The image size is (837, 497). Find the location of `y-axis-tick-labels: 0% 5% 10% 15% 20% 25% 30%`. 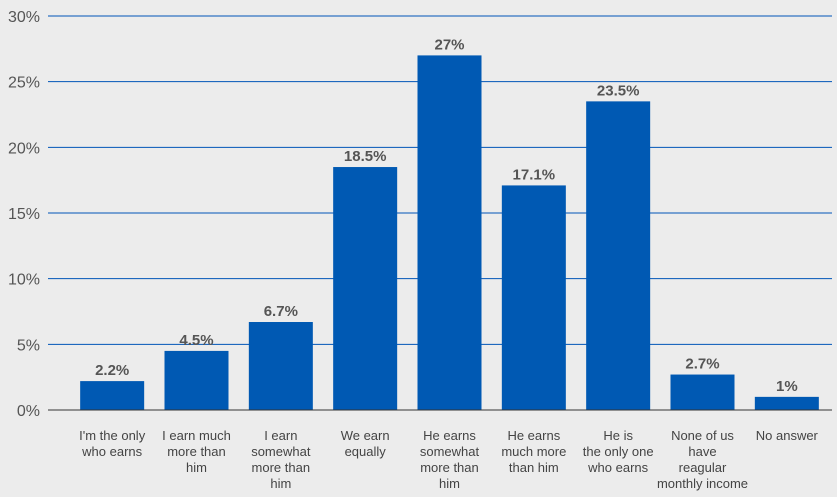

y-axis-tick-labels: 0% 5% 10% 15% 20% 25% 30% is located at coordinates (24, 214).